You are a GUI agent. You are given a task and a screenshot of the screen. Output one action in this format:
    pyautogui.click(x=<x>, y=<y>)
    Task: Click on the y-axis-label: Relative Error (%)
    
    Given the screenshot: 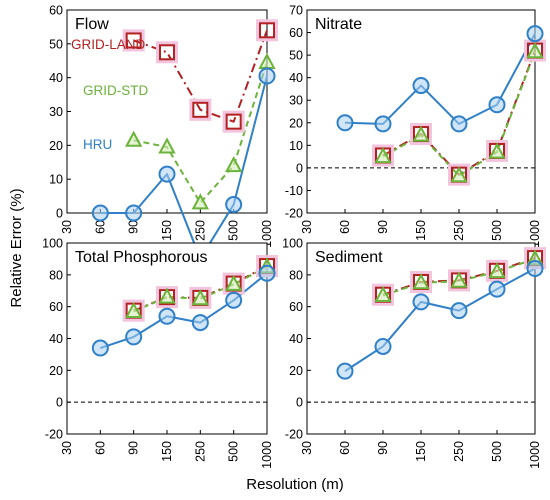 What is the action you would take?
    pyautogui.click(x=16, y=247)
    